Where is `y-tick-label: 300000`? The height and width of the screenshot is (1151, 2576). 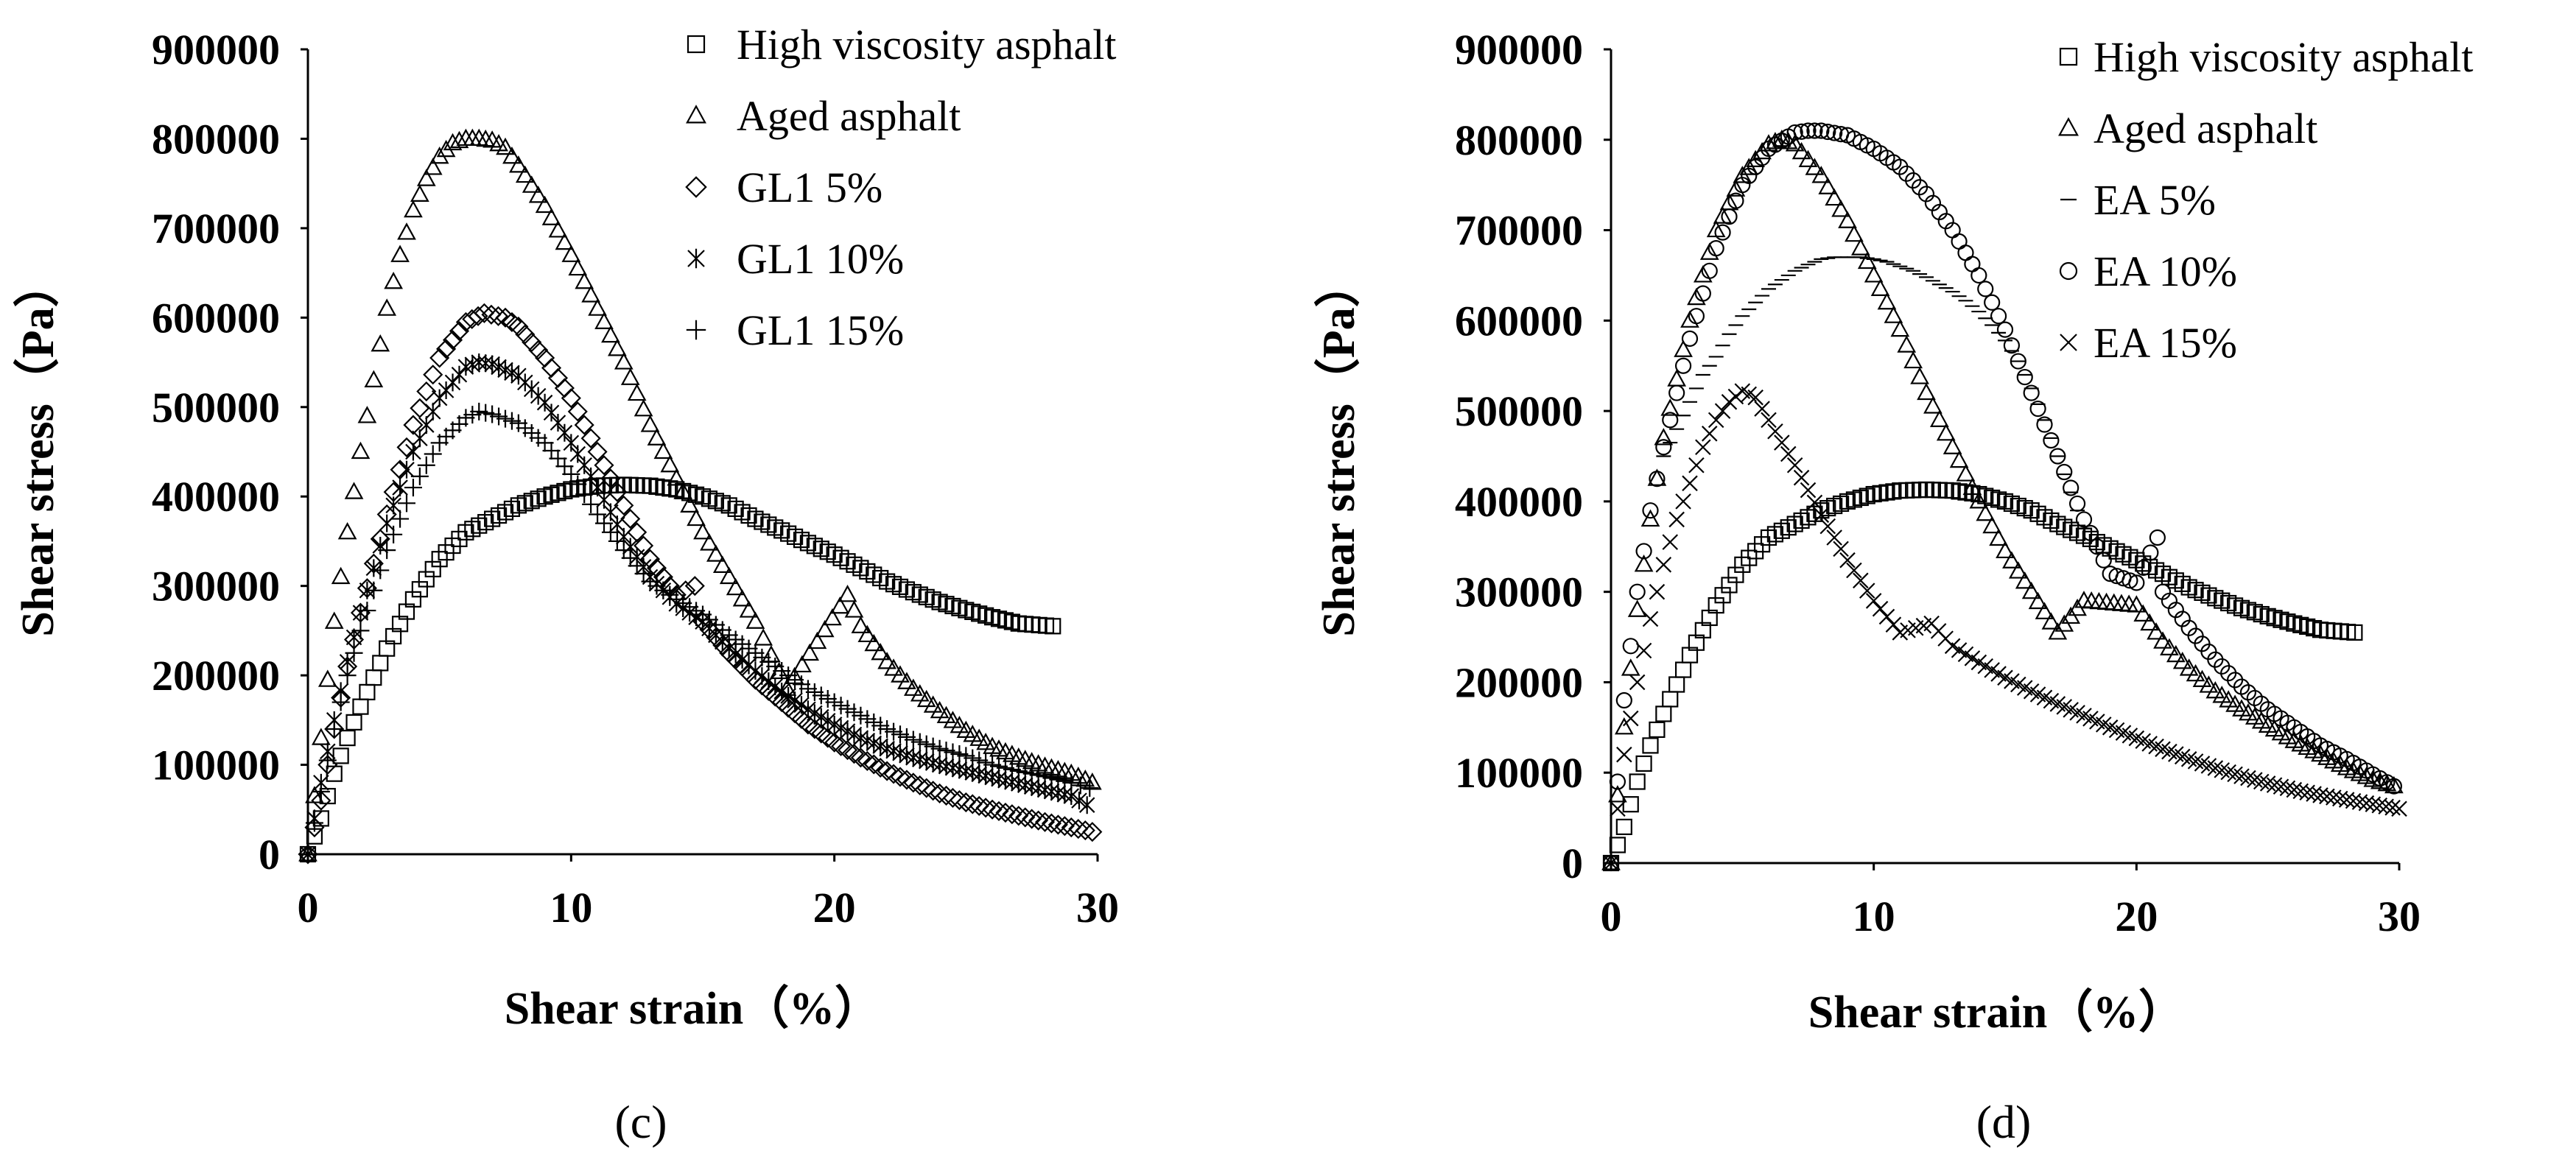 y-tick-label: 300000 is located at coordinates (1519, 592).